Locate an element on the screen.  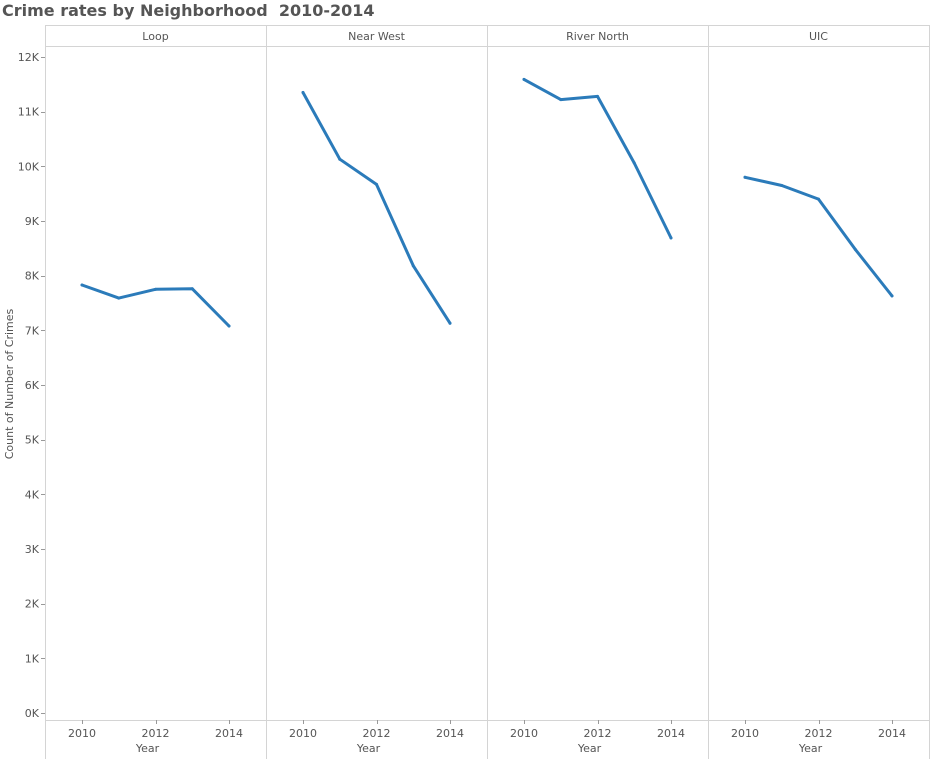
y-tick-label: 8K is located at coordinates (32, 276).